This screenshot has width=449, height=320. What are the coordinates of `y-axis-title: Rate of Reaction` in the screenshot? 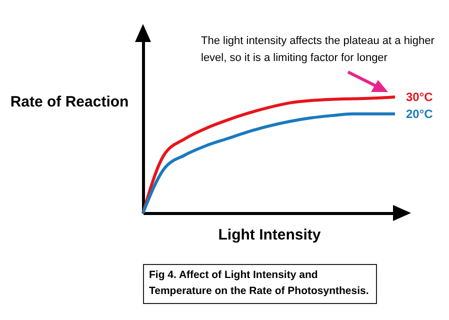 It's located at (69, 102).